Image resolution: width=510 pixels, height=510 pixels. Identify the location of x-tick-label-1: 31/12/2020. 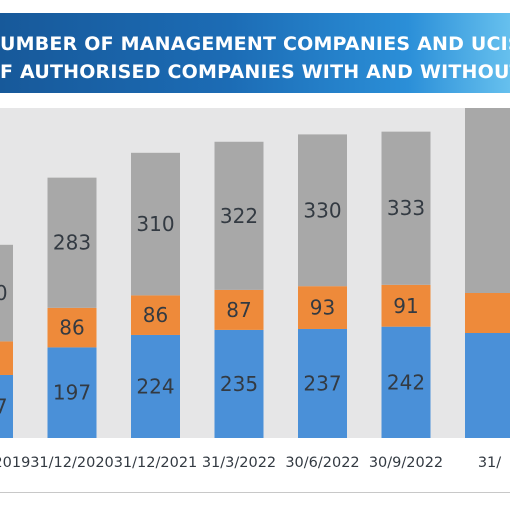
(72, 463).